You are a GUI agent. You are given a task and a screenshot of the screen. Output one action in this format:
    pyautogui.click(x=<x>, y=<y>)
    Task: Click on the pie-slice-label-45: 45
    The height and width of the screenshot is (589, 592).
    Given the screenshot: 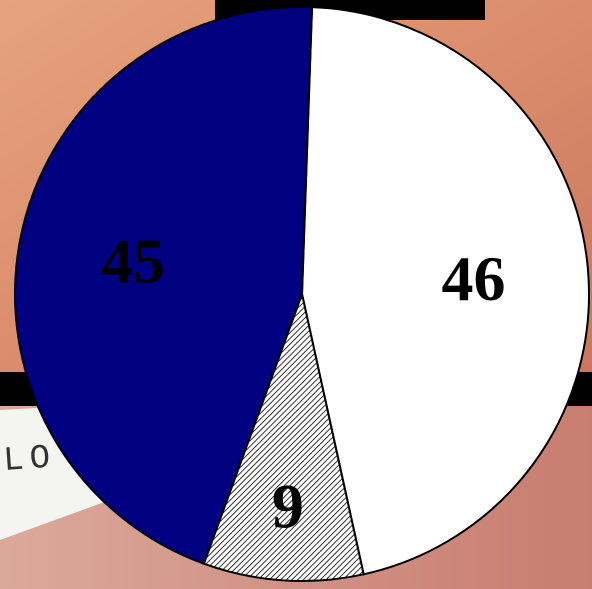 What is the action you would take?
    pyautogui.click(x=133, y=261)
    